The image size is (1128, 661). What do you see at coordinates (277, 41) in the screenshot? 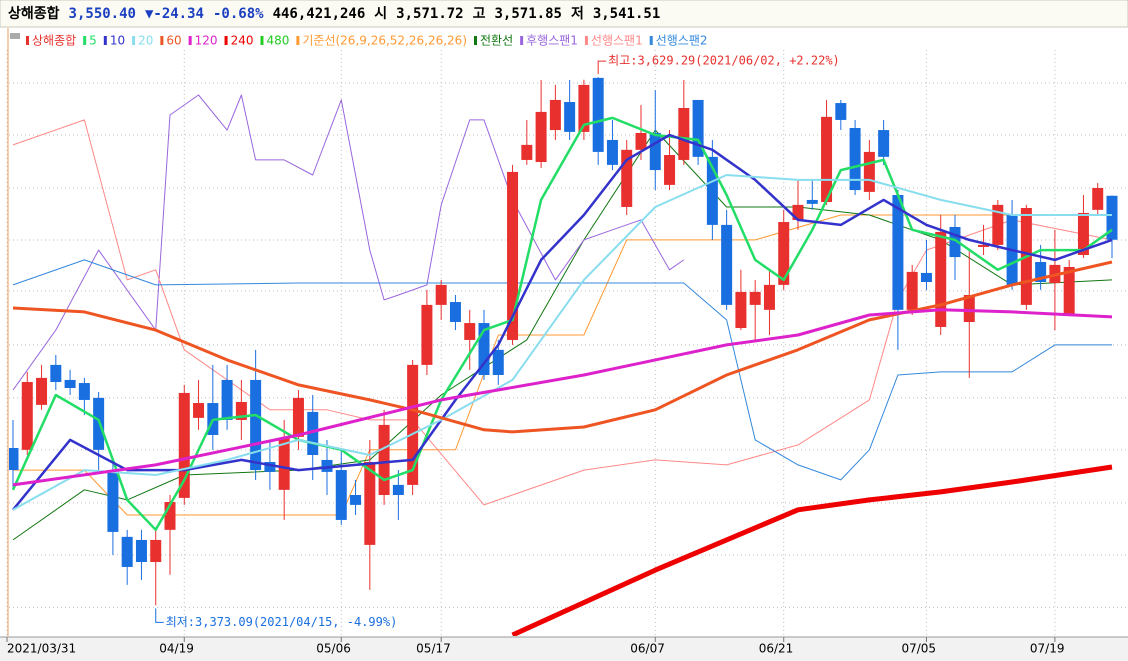
I see `legend-label: 480` at bounding box center [277, 41].